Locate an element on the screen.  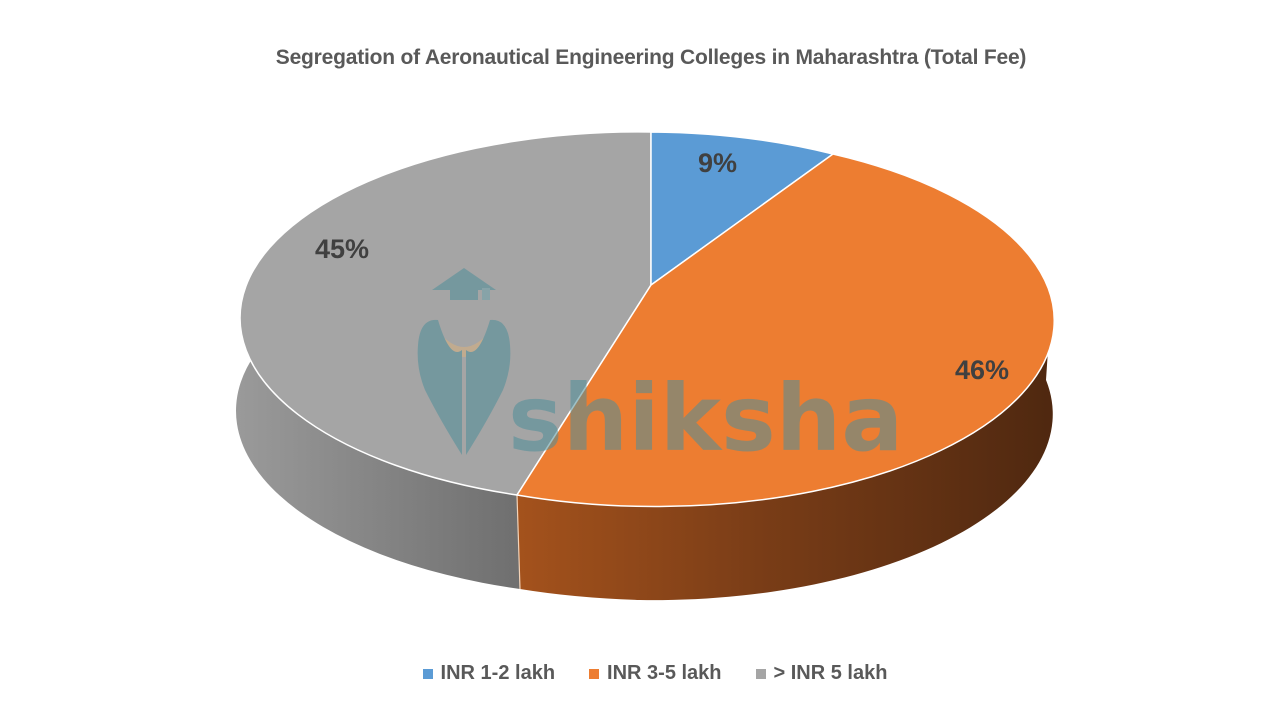
watermark-text: shiksha is located at coordinates (705, 418).